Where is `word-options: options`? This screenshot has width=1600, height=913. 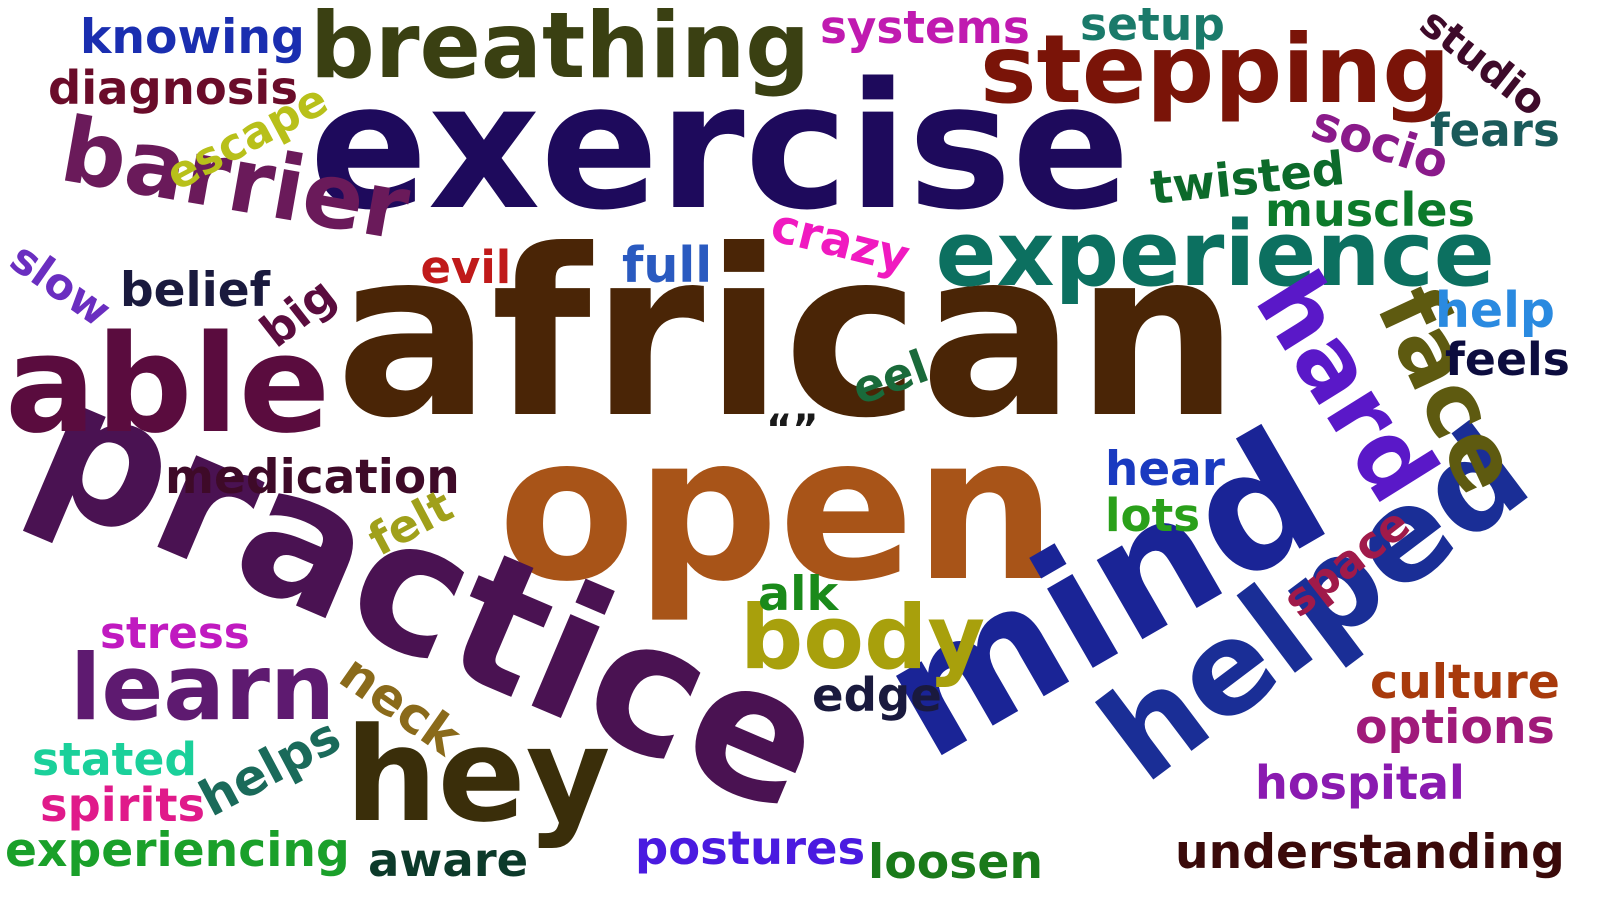
word-options: options is located at coordinates (1455, 727).